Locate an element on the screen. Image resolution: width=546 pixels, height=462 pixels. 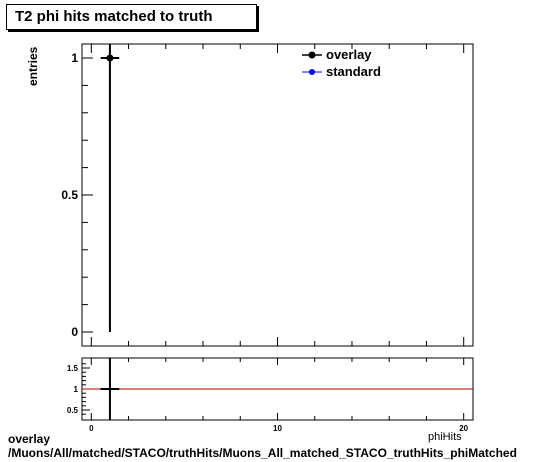
y-axis-label: entries is located at coordinates (33, 66).